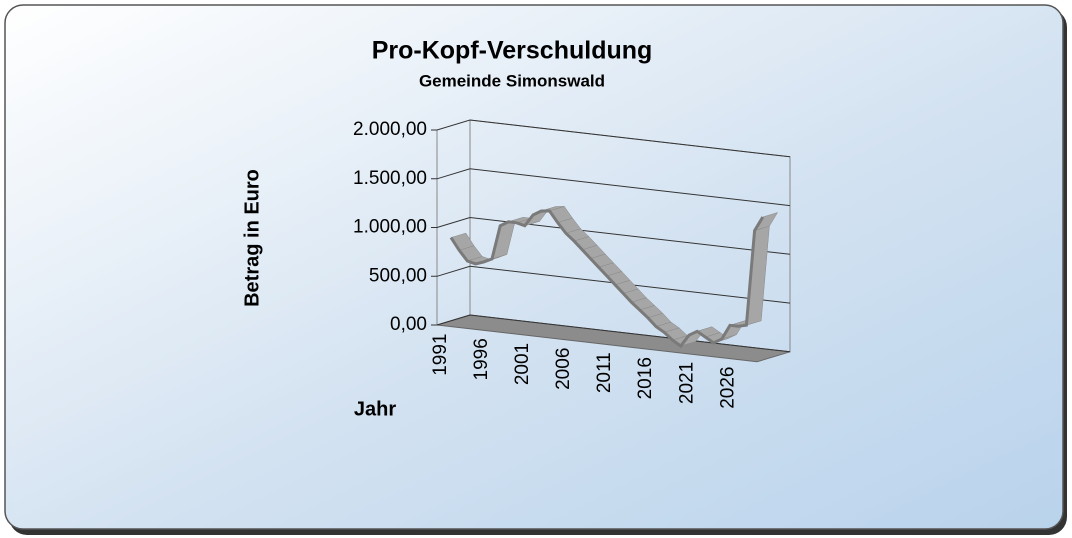  Describe the element at coordinates (512, 51) in the screenshot. I see `chart-title: Pro-Kopf-Verschuldung` at that location.